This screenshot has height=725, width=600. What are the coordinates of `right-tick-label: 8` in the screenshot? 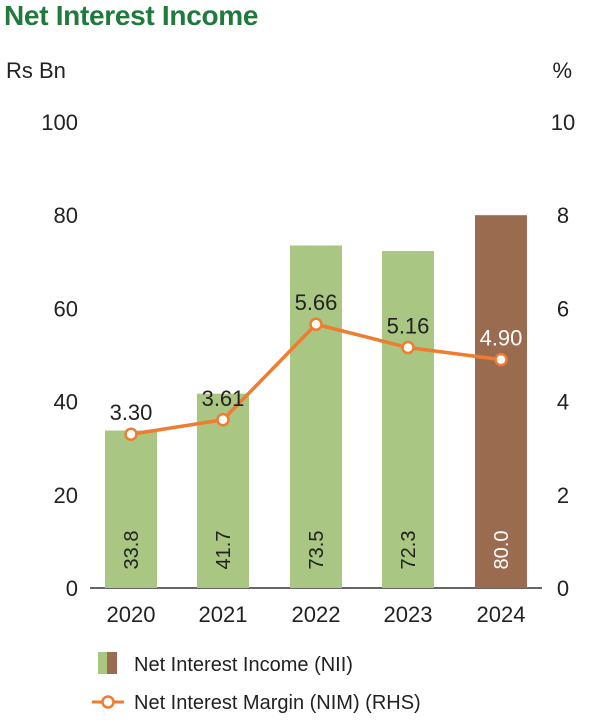 It's located at (563, 215).